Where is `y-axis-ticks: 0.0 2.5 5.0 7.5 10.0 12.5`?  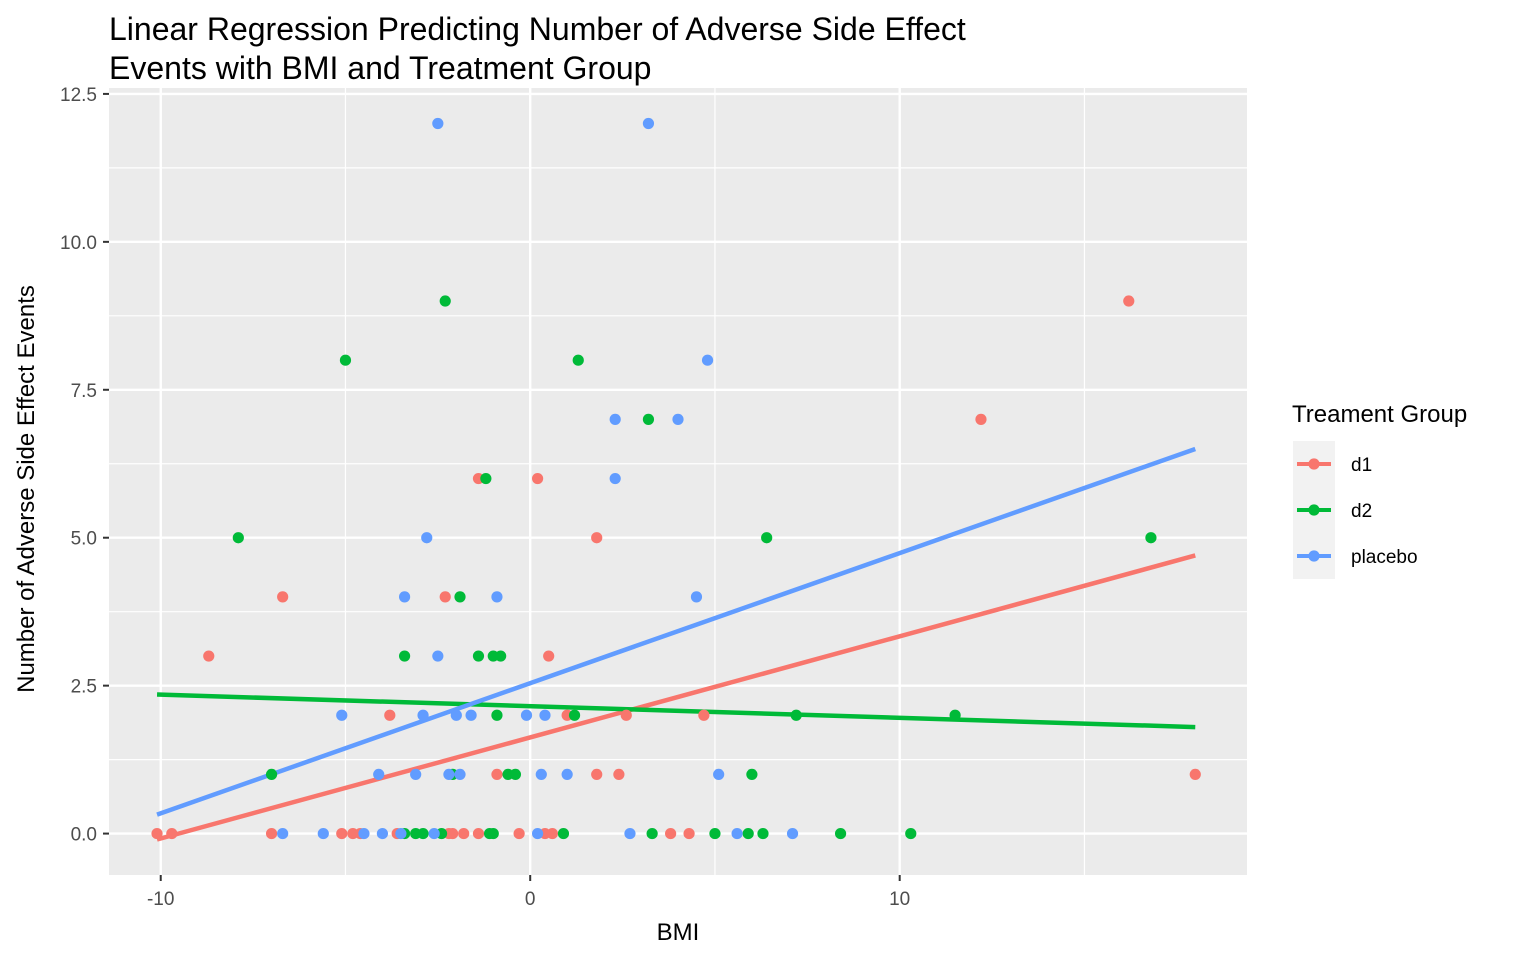
y-axis-ticks: 0.0 2.5 5.0 7.5 10.0 12.5 is located at coordinates (84, 465).